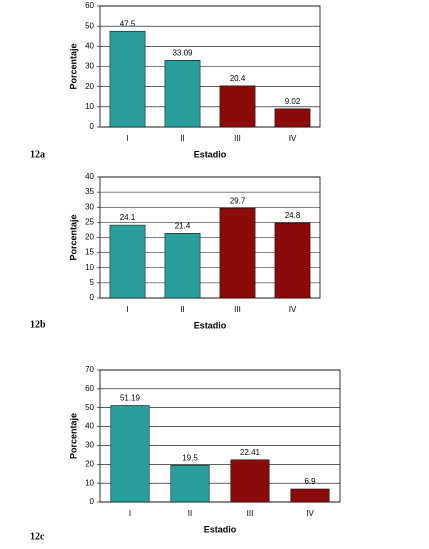 The width and height of the screenshot is (429, 549). Describe the element at coordinates (250, 452) in the screenshot. I see `data-label: 22.41` at that location.